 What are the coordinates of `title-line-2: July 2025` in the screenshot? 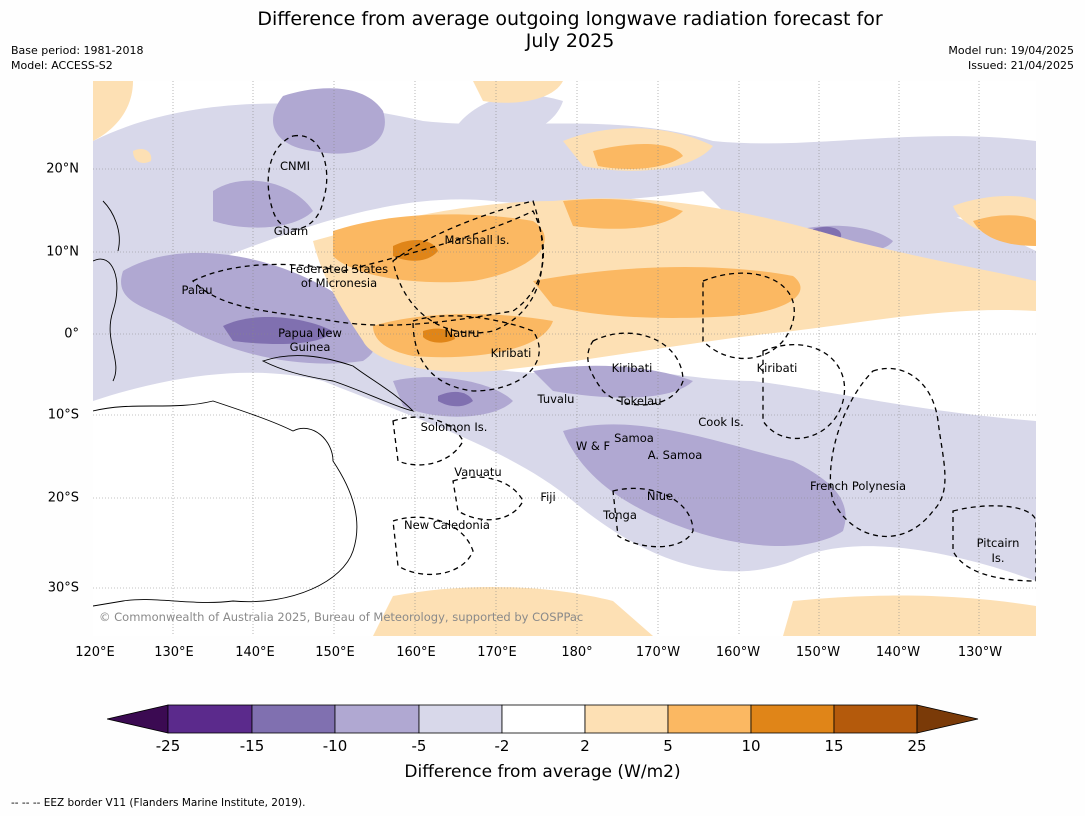 It's located at (570, 41).